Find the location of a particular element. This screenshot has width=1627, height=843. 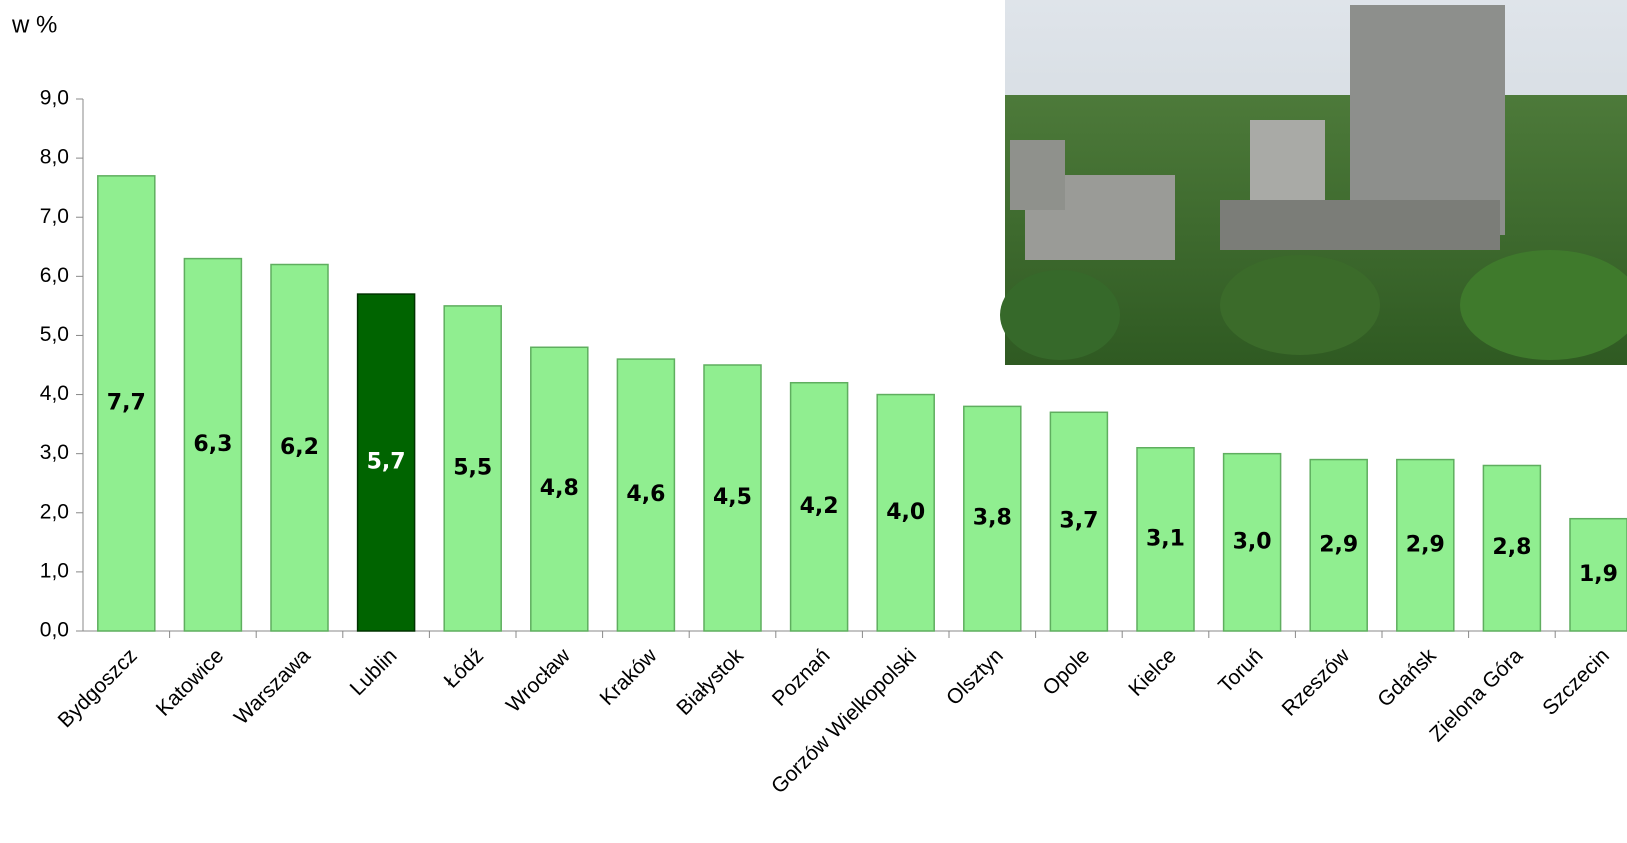

y-tick-label: 1,0 is located at coordinates (54, 570).